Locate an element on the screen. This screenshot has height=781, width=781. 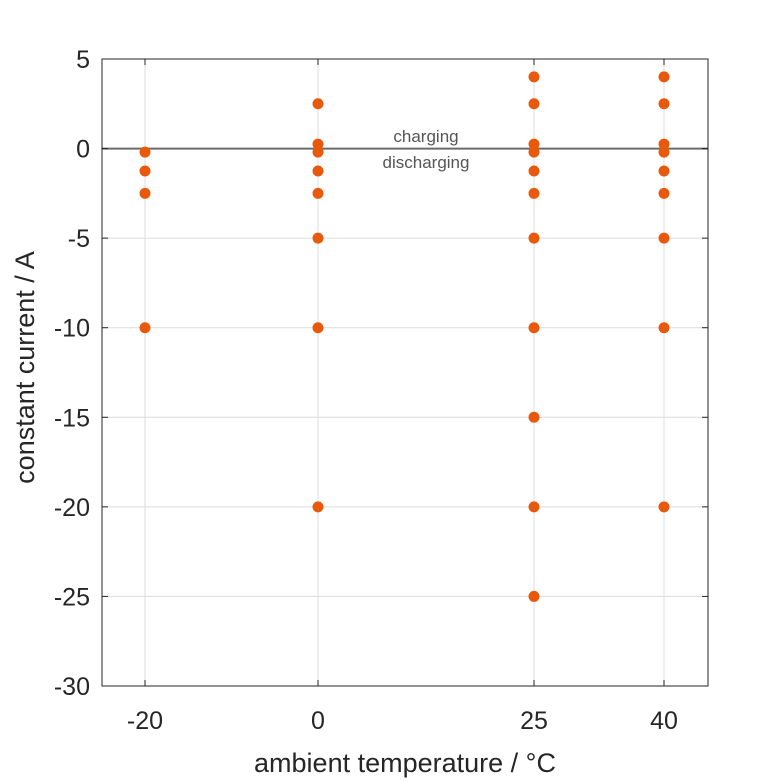
annotation-charging: charging is located at coordinates (425, 136).